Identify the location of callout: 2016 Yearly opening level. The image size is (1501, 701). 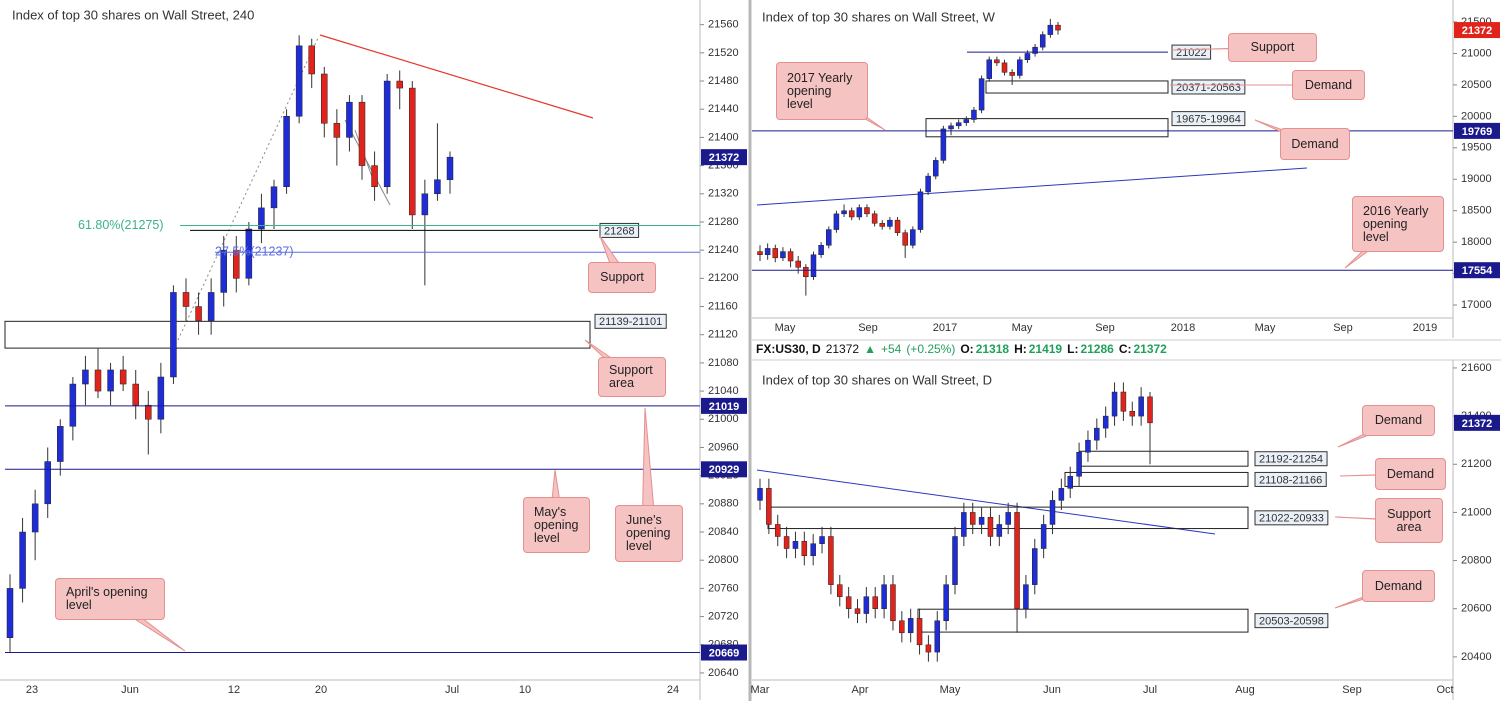
(1398, 224).